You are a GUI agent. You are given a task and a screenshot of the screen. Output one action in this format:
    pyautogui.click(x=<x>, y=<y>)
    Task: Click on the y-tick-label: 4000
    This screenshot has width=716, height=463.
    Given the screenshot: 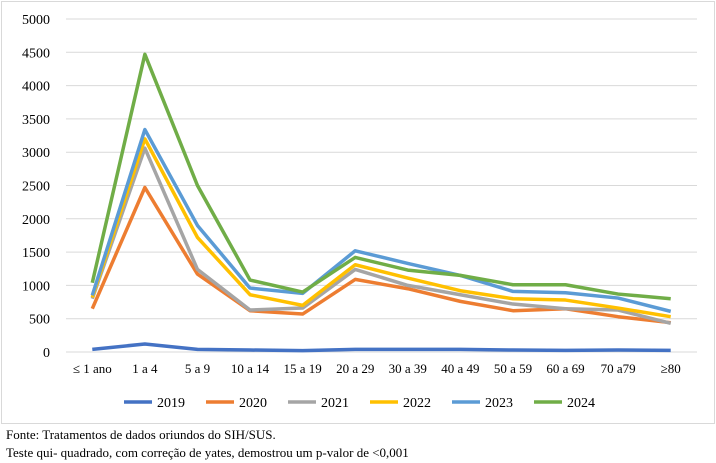 What is the action you would take?
    pyautogui.click(x=36, y=87)
    